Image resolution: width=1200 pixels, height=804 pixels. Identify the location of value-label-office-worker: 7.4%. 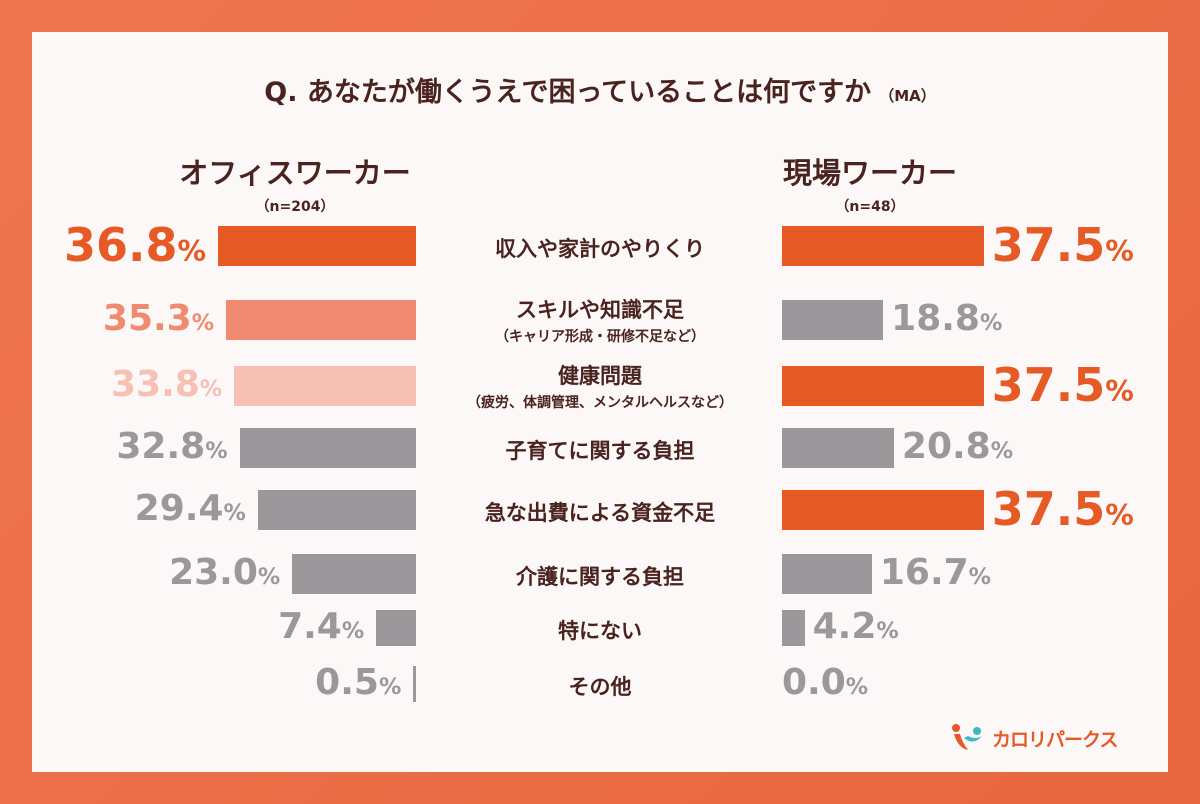
(321, 627).